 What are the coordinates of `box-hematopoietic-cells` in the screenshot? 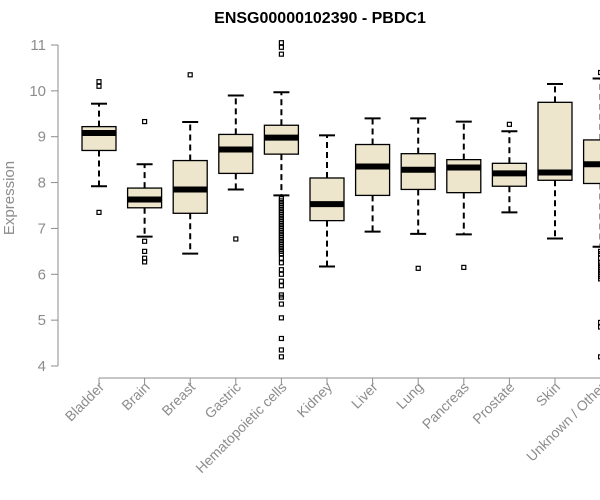 It's located at (281, 200).